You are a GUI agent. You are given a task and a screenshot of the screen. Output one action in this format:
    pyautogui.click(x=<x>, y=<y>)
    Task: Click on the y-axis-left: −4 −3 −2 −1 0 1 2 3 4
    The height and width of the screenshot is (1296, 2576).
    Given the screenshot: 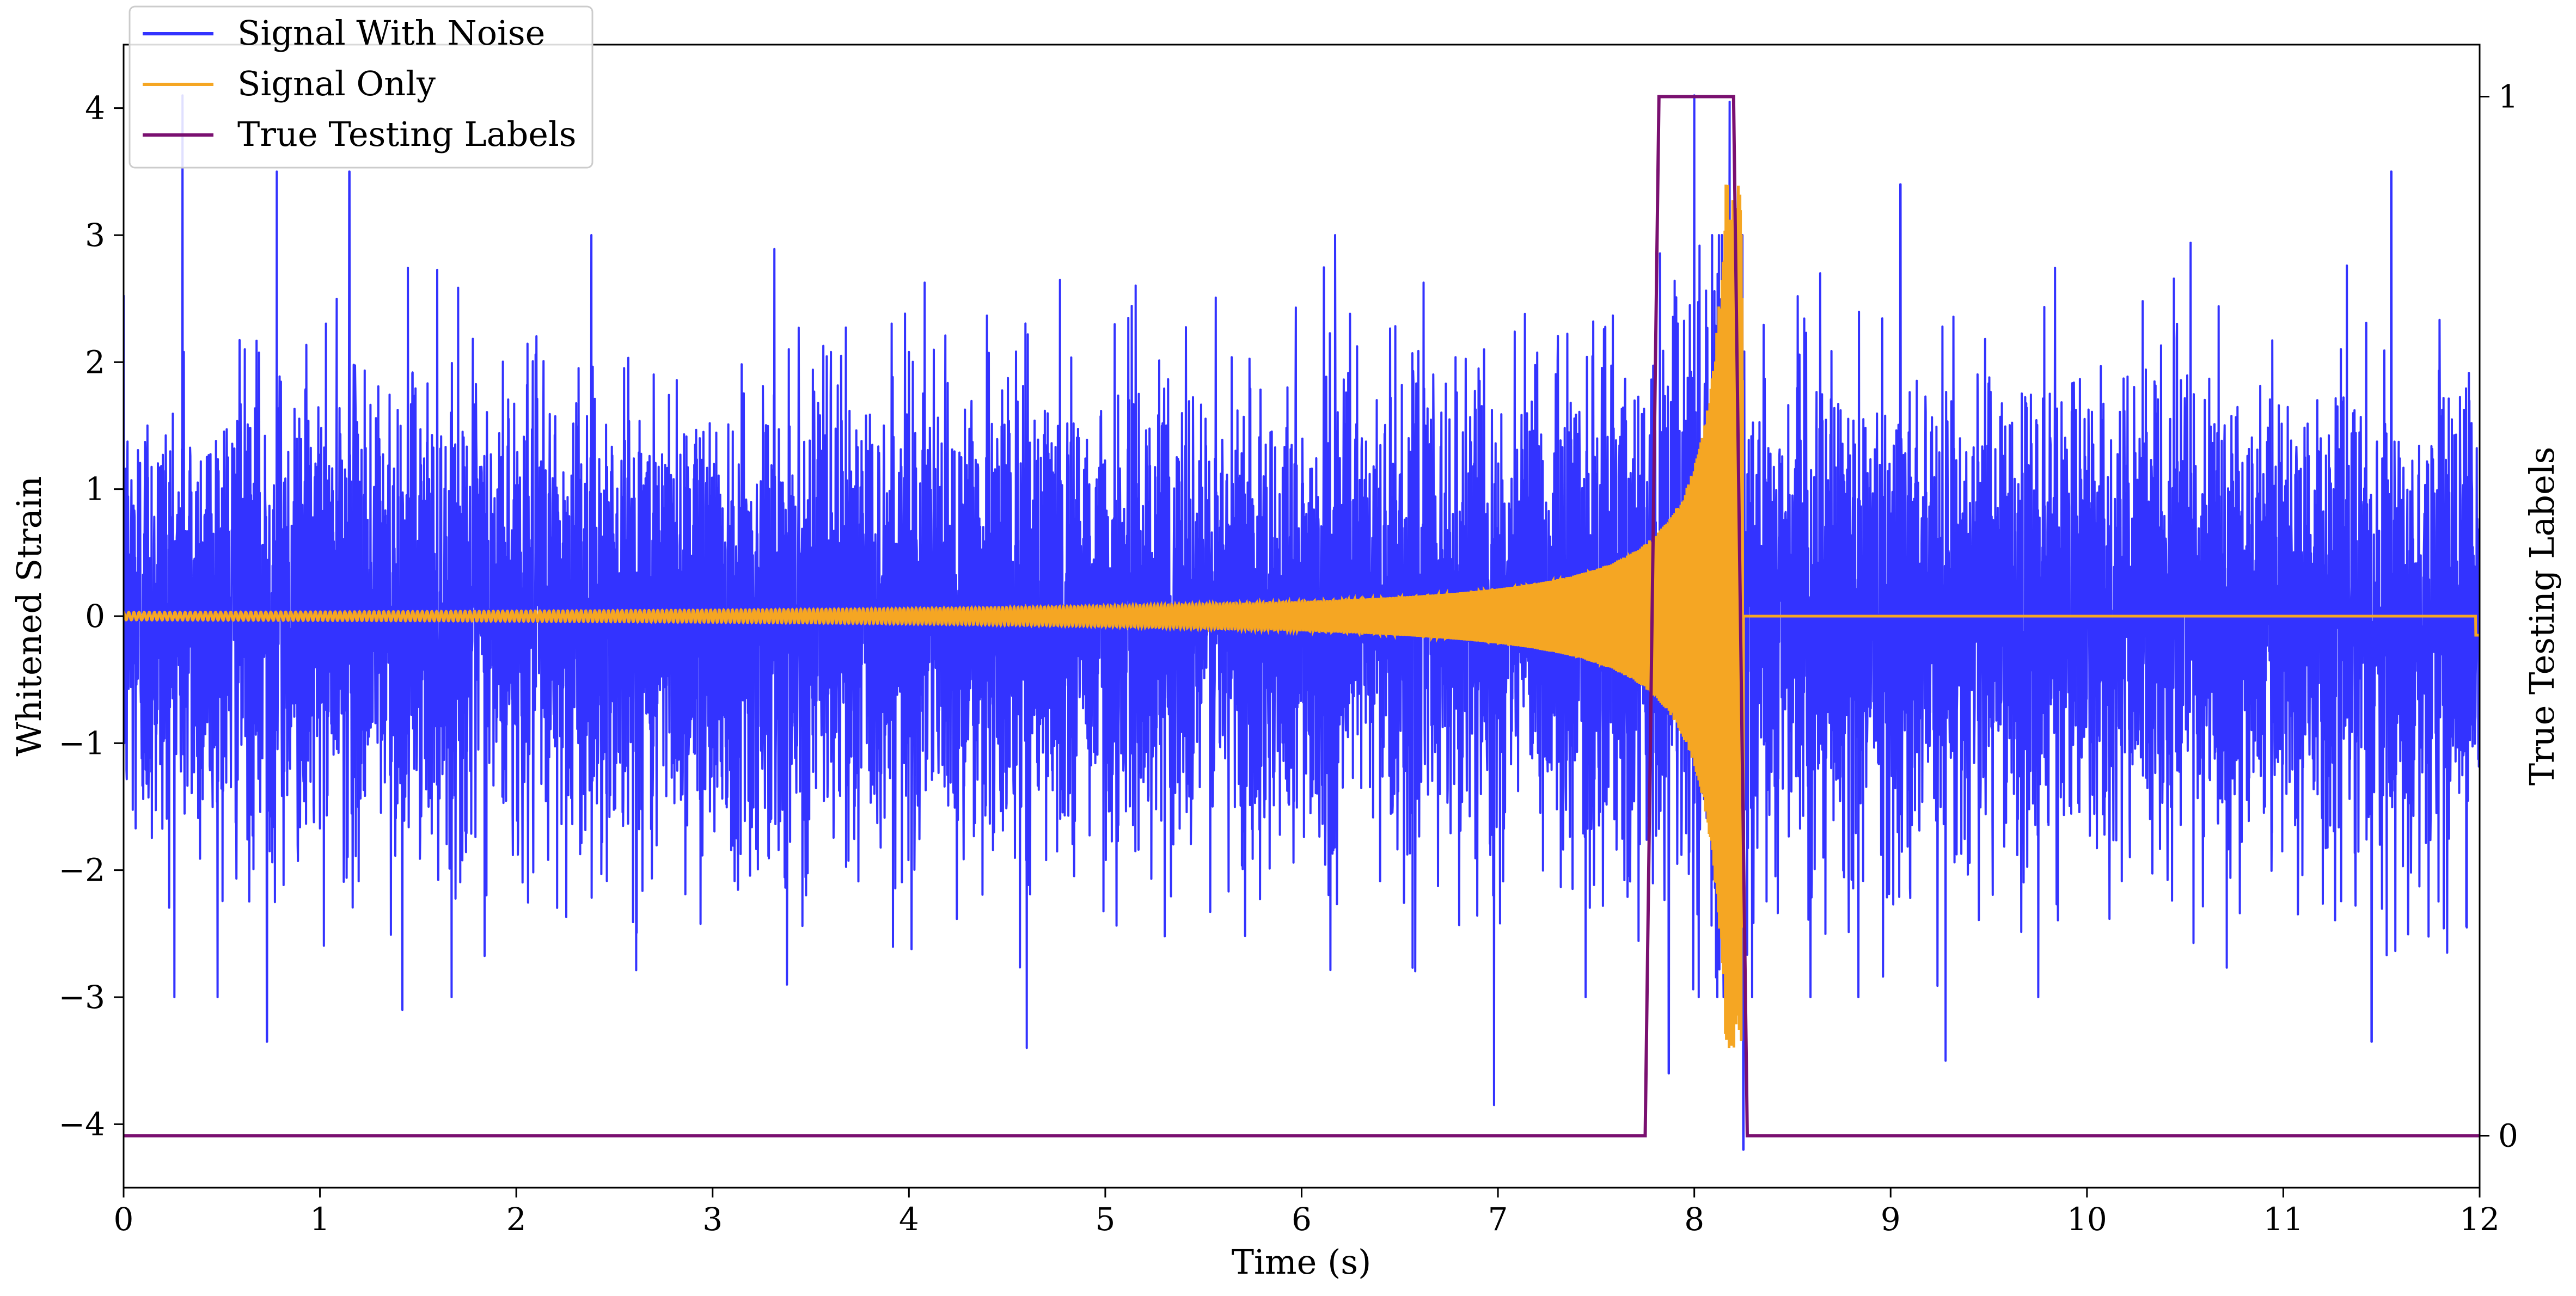 What is the action you would take?
    pyautogui.click(x=91, y=617)
    